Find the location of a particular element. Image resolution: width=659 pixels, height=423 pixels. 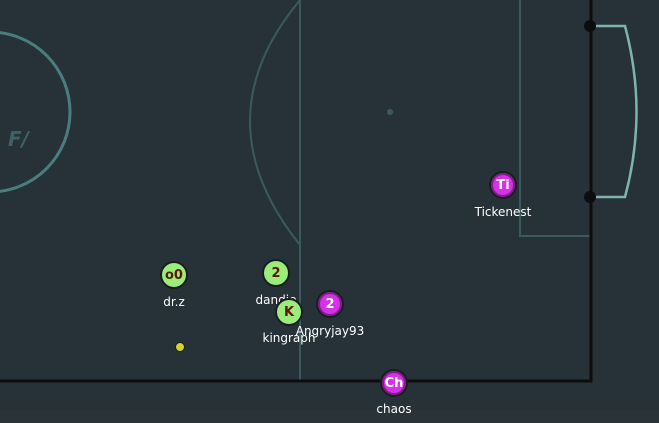

player-avatar: Ch is located at coordinates (394, 383).